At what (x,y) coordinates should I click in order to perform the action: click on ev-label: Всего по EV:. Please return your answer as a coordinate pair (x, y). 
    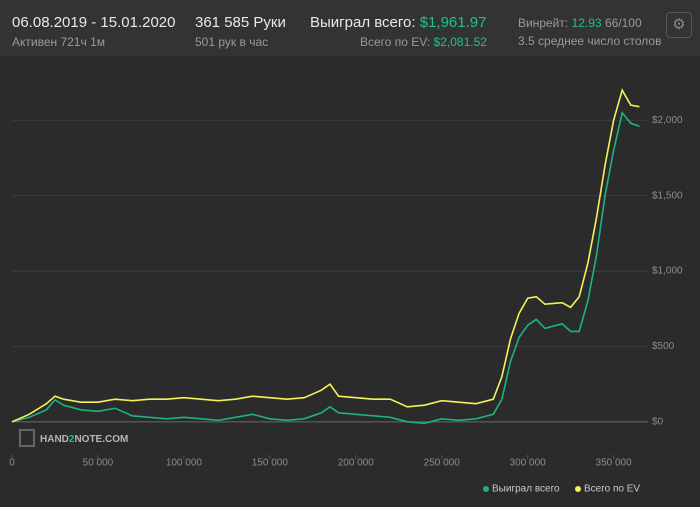
    Looking at the image, I should click on (395, 42).